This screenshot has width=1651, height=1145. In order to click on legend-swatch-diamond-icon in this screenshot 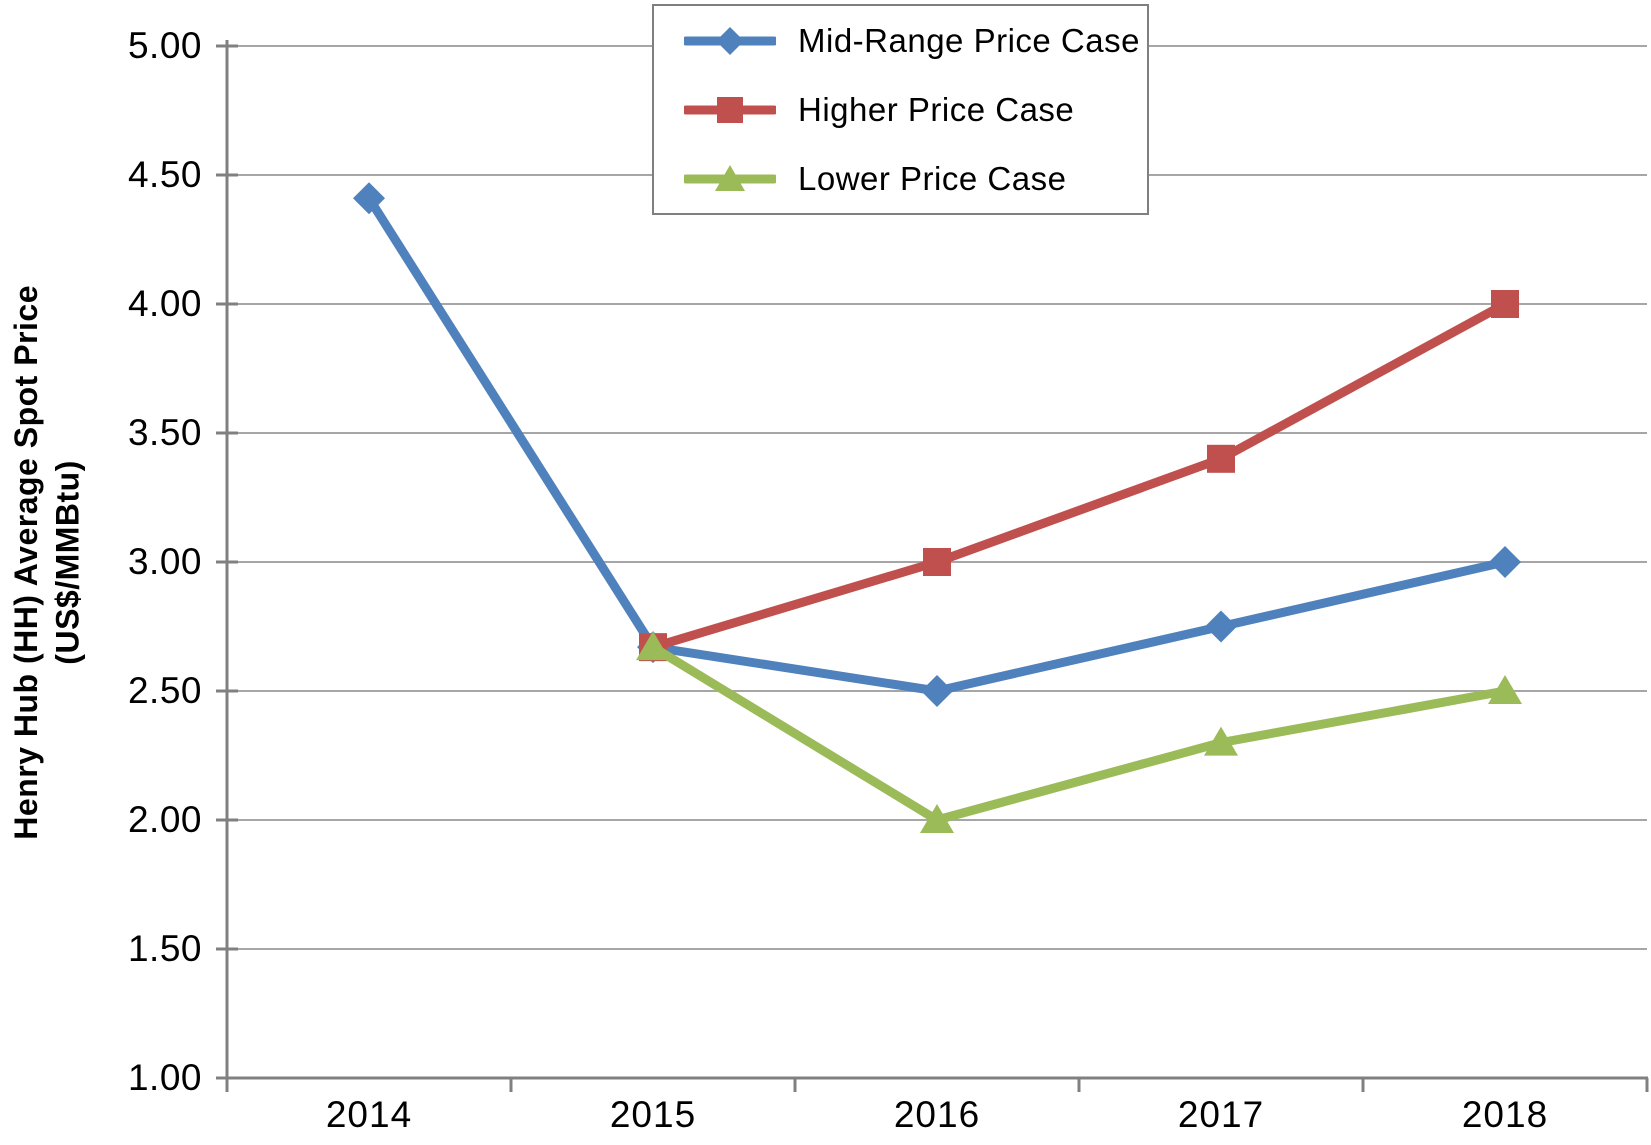, I will do `click(730, 41)`.